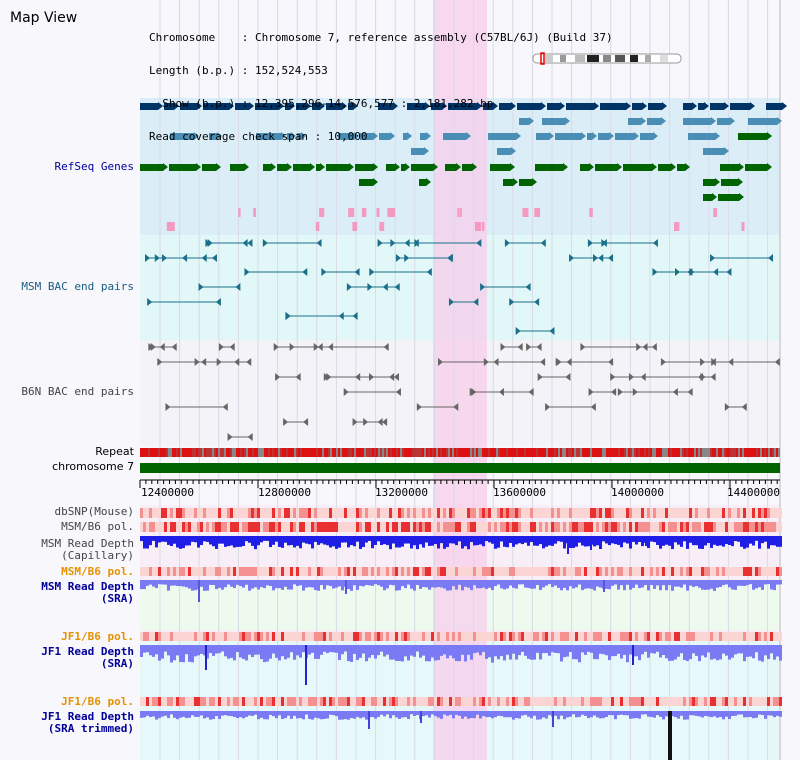  Describe the element at coordinates (87, 586) in the screenshot. I see `track-label-msm-depth-sra-1: MSM Read Depth` at that location.